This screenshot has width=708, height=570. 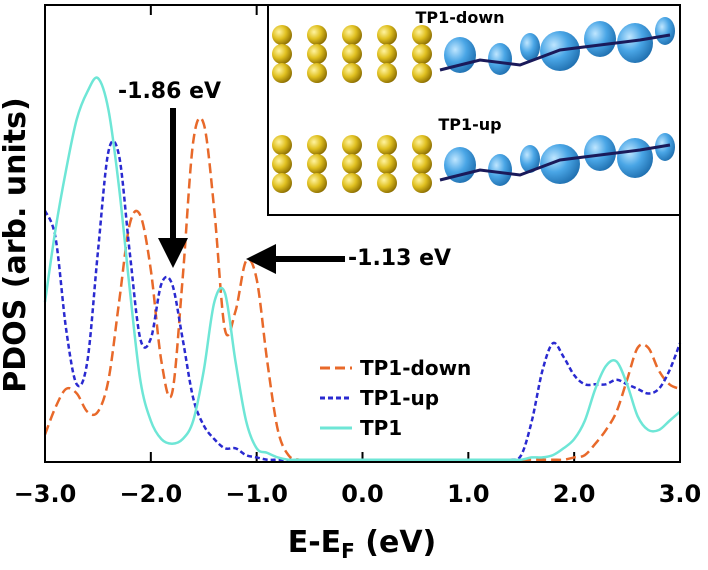 What do you see at coordinates (151, 494) in the screenshot?
I see `x-tick-label: −2.0` at bounding box center [151, 494].